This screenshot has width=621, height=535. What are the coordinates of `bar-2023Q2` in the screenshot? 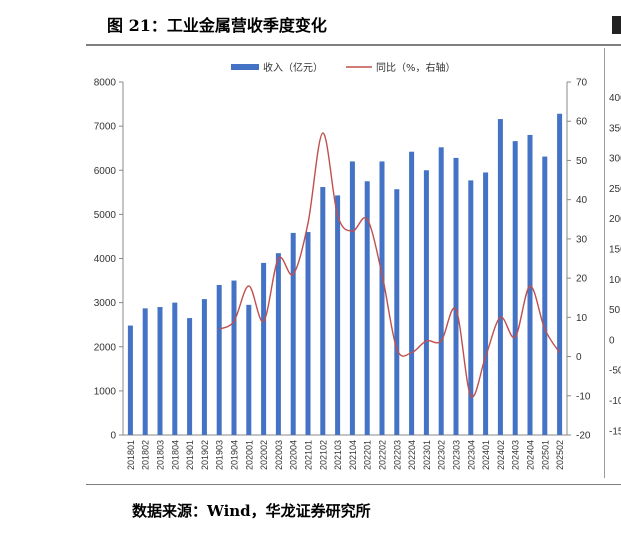 It's located at (441, 291).